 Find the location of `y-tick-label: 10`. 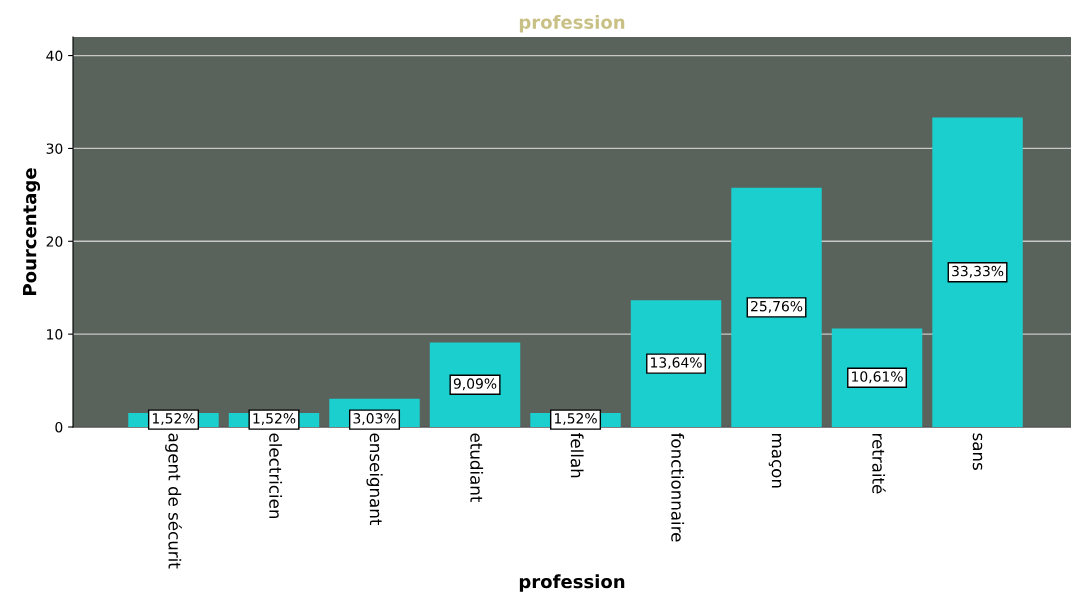

y-tick-label: 10 is located at coordinates (55, 334).